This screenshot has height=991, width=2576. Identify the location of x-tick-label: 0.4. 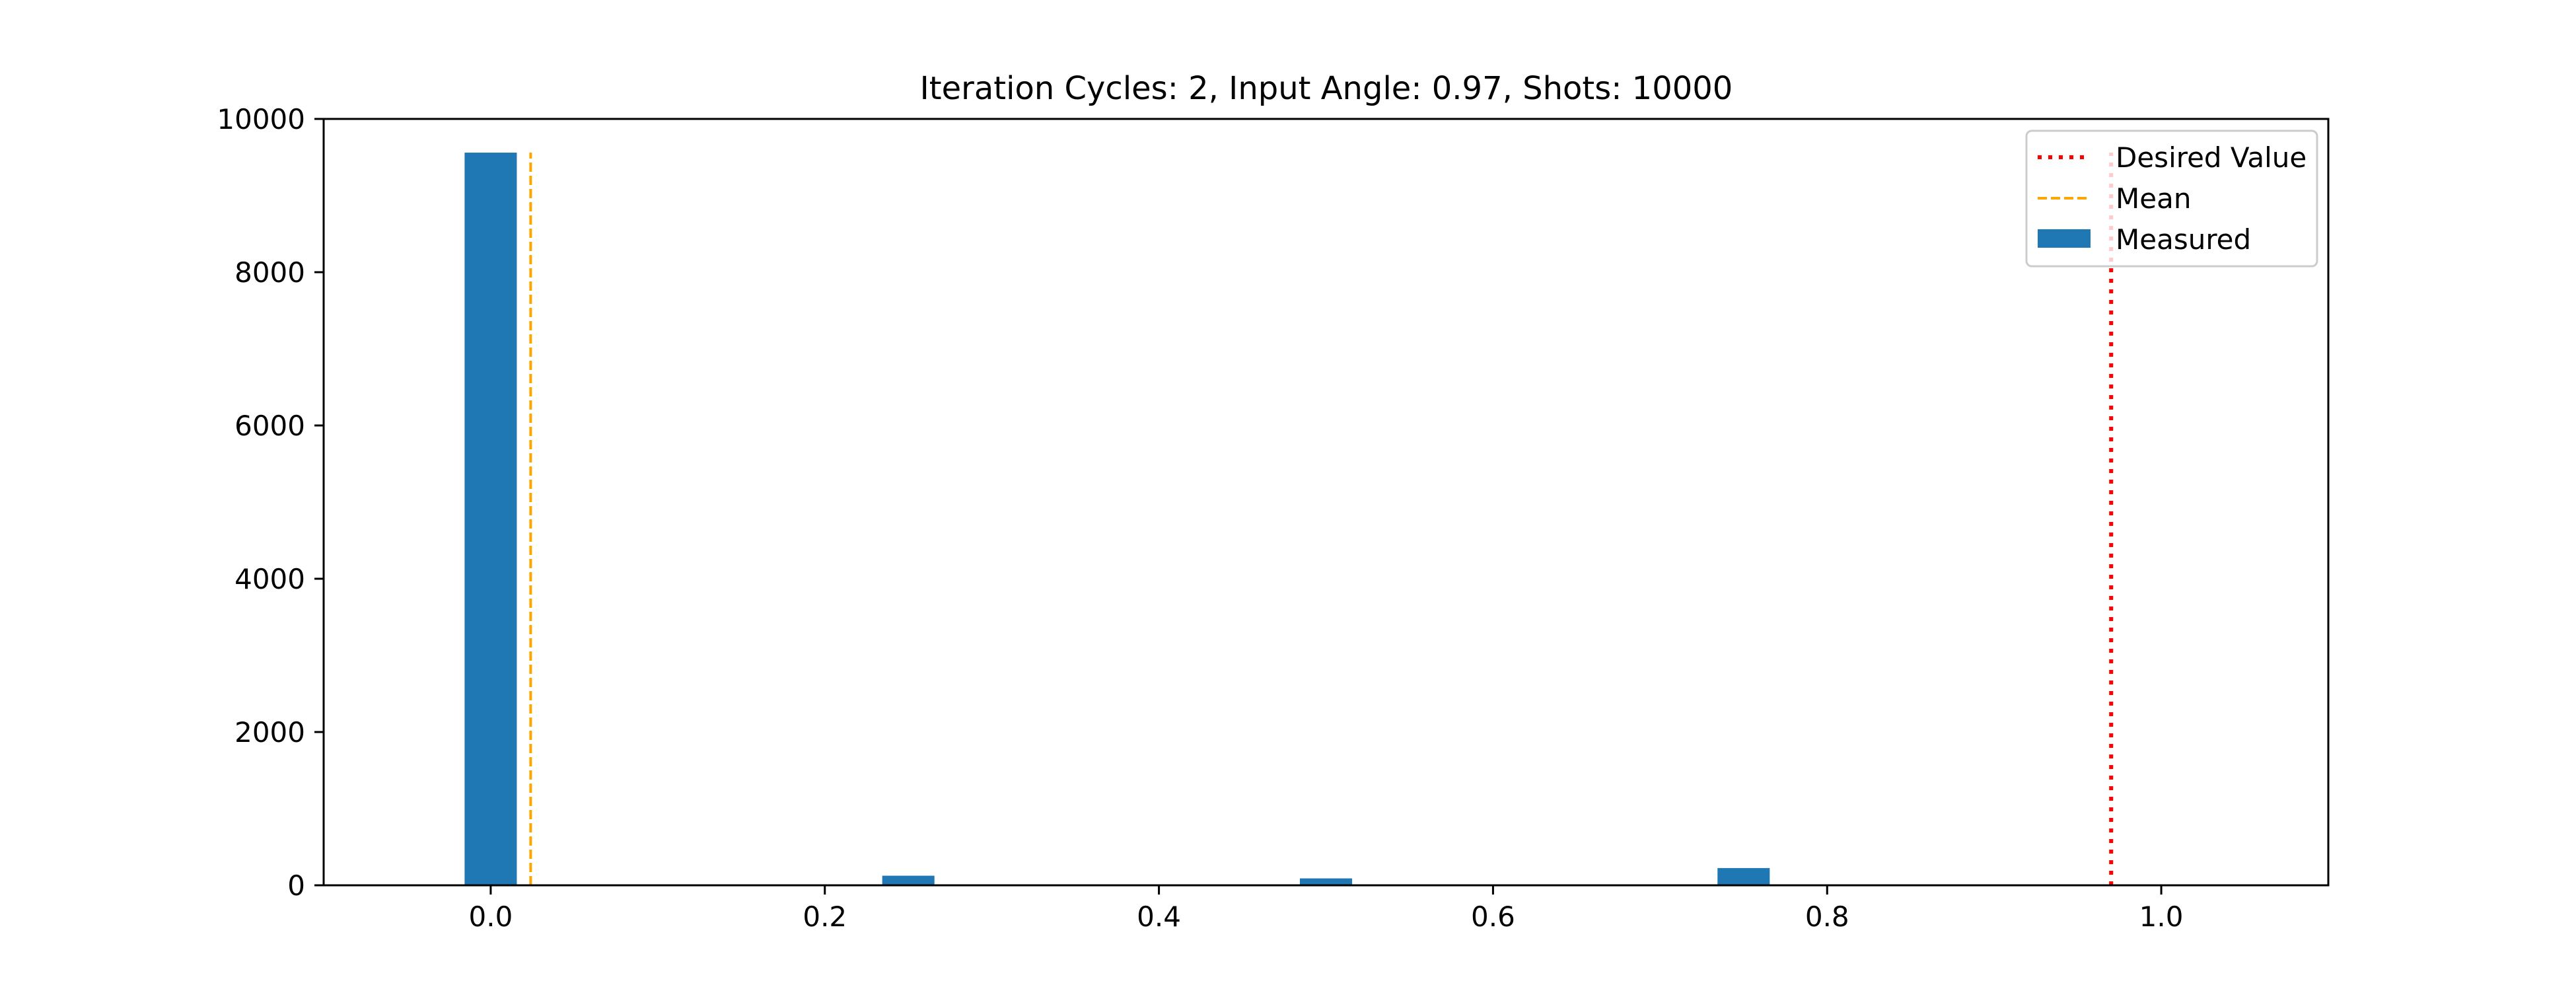
(1159, 916).